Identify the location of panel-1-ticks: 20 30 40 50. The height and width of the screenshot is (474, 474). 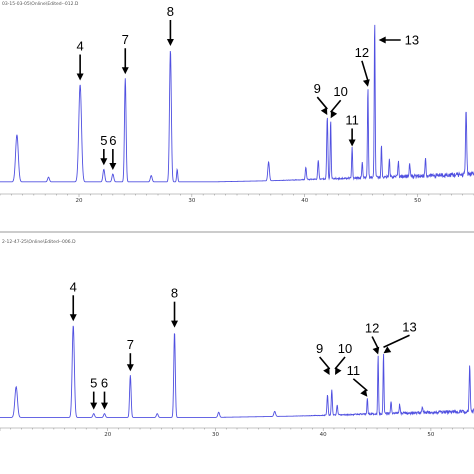
(237, 199).